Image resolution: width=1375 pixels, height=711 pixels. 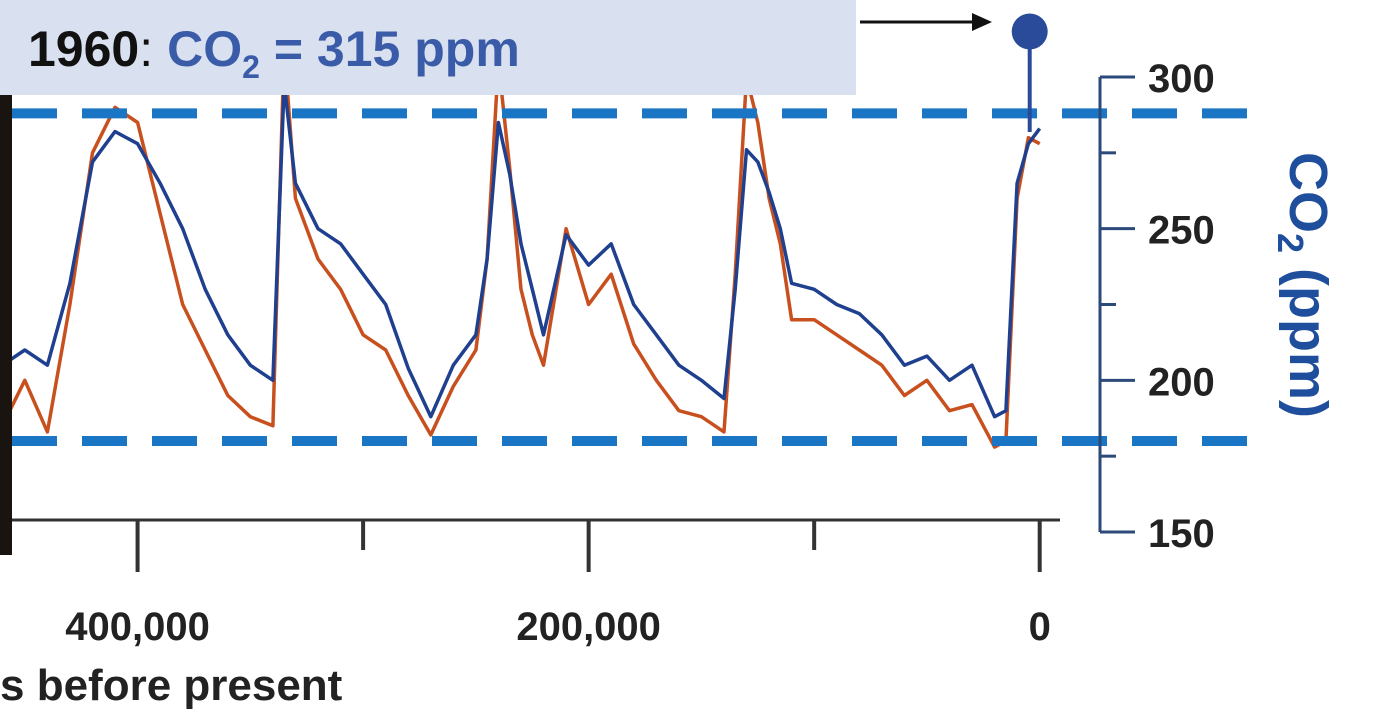 What do you see at coordinates (1029, 31) in the screenshot?
I see `annotation-point` at bounding box center [1029, 31].